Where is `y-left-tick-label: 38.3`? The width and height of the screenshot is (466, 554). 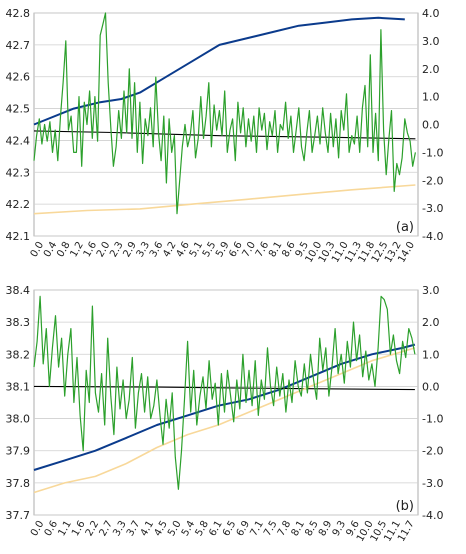 y-left-tick-label: 38.3 is located at coordinates (18, 322).